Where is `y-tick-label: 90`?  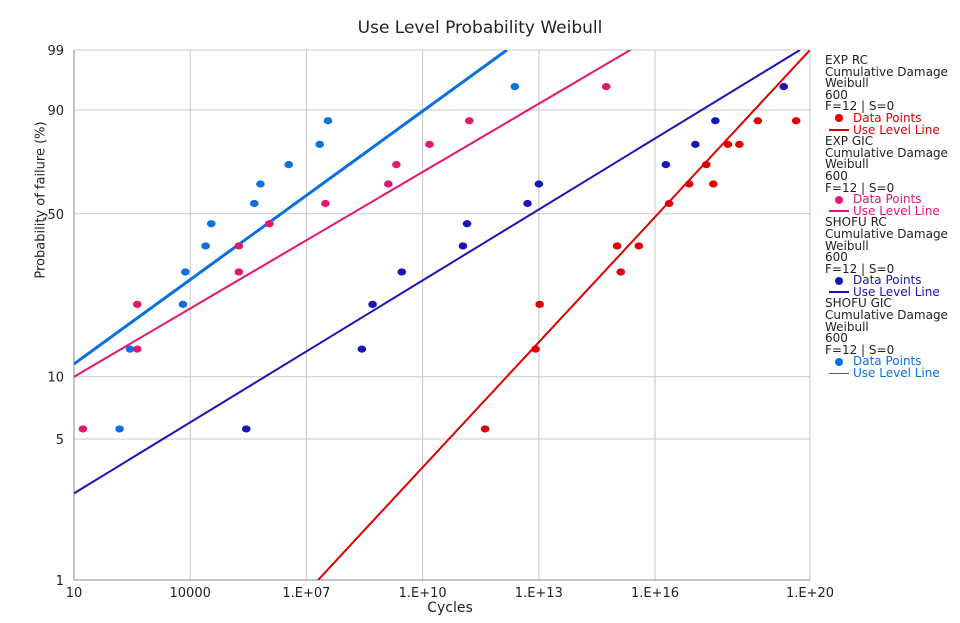 y-tick-label: 90 is located at coordinates (55, 111).